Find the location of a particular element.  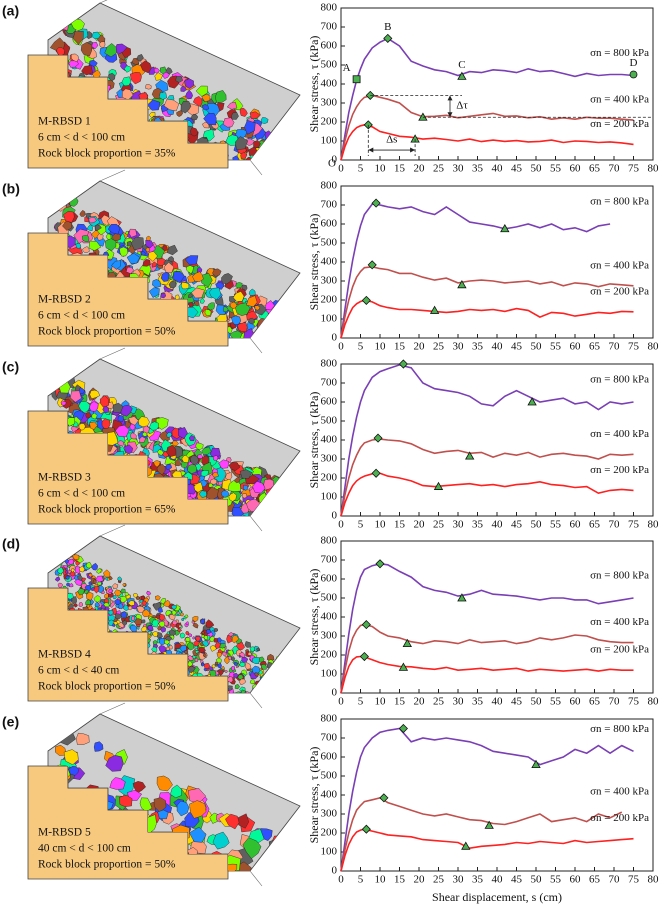

x-tick-label: 75 is located at coordinates (634, 702).